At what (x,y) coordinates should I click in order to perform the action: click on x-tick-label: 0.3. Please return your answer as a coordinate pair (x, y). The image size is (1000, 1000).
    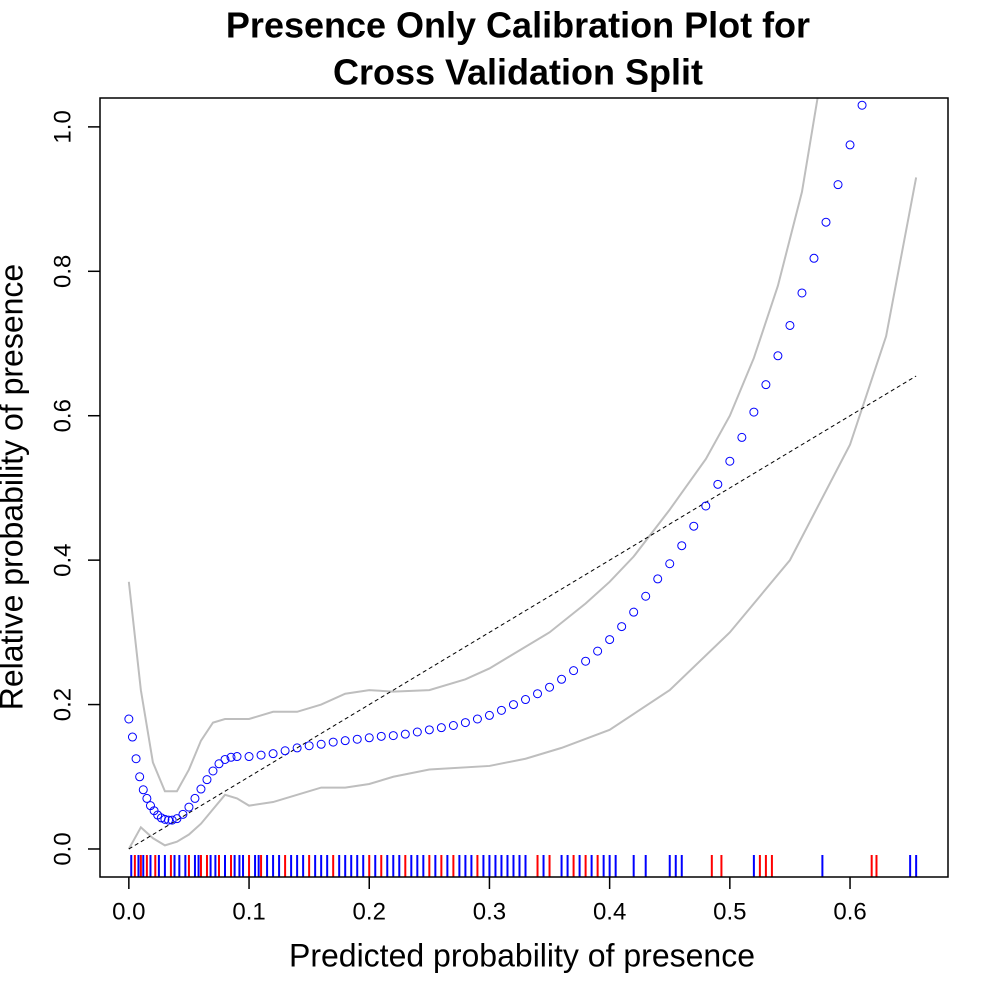
    Looking at the image, I should click on (489, 911).